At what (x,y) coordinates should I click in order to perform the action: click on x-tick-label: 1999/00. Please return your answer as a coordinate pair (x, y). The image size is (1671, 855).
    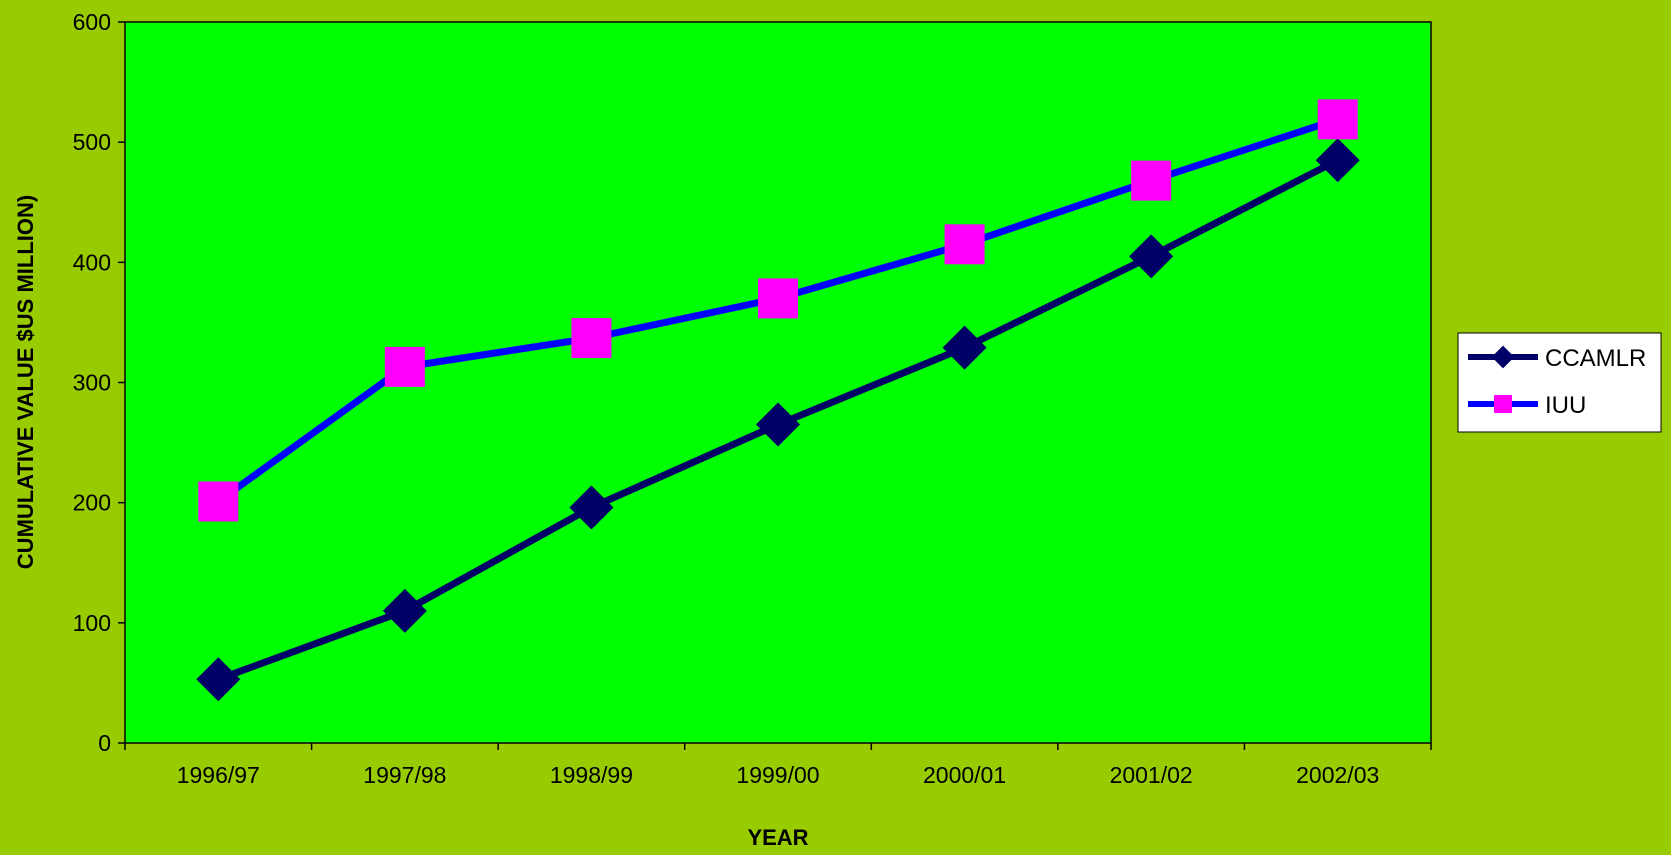
    Looking at the image, I should click on (777, 775).